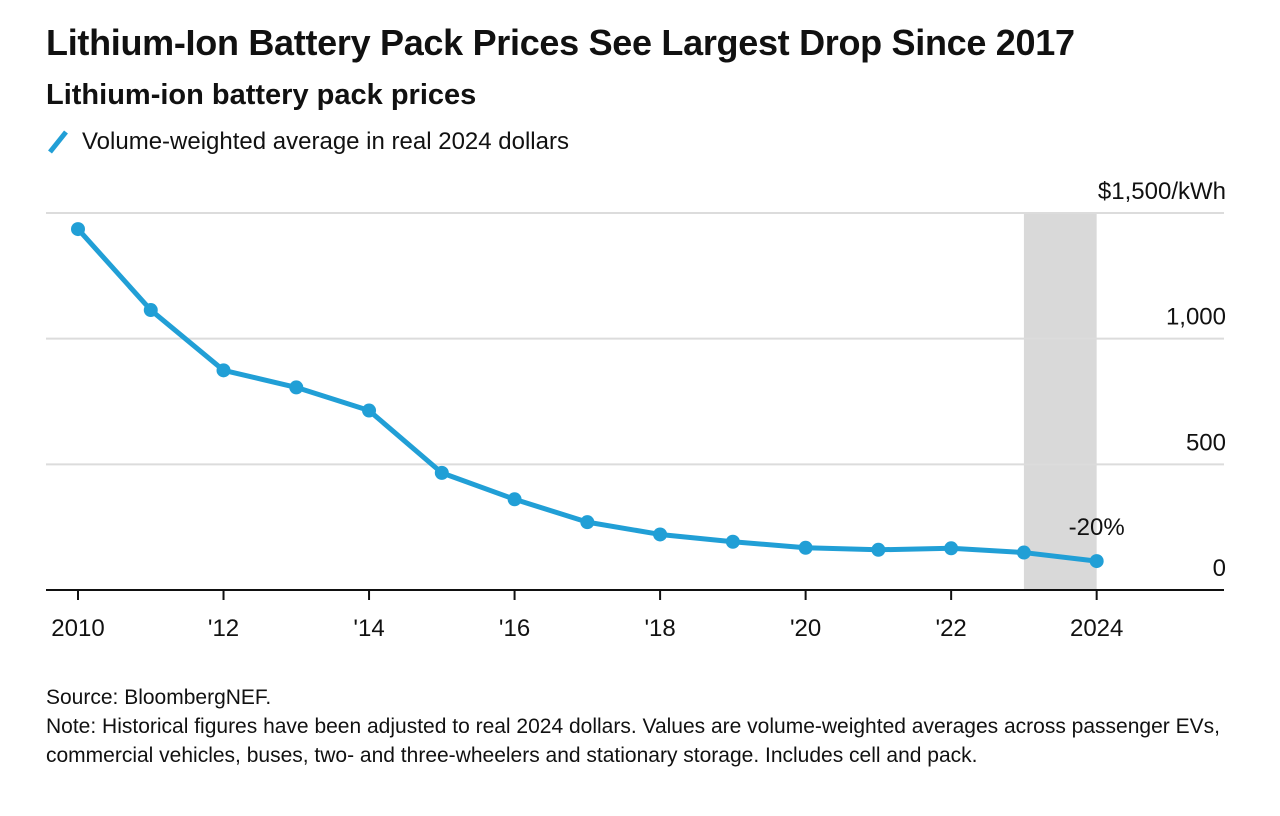 This screenshot has width=1280, height=816. What do you see at coordinates (514, 628) in the screenshot?
I see `x-tick-label: '16` at bounding box center [514, 628].